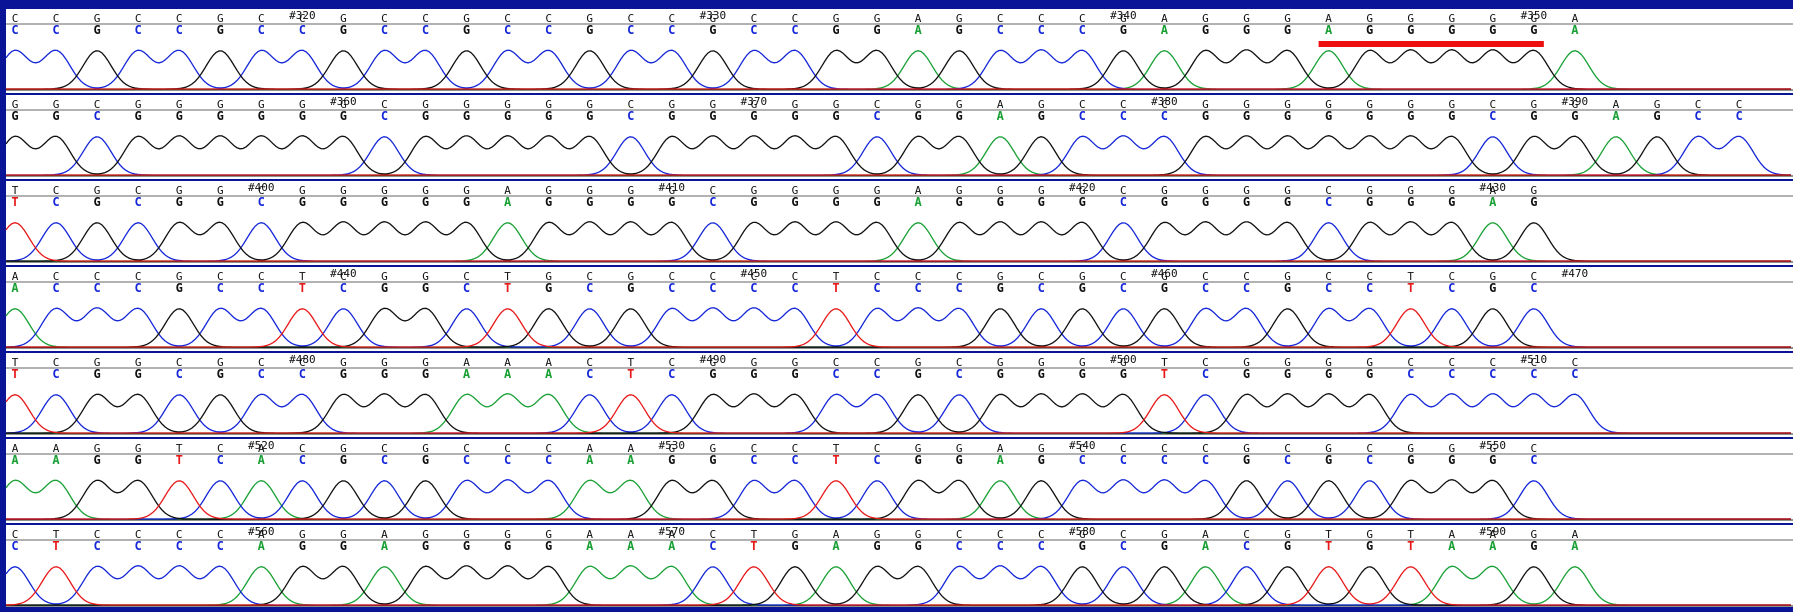  What do you see at coordinates (898, 327) in the screenshot?
I see `trace-C-signal` at bounding box center [898, 327].